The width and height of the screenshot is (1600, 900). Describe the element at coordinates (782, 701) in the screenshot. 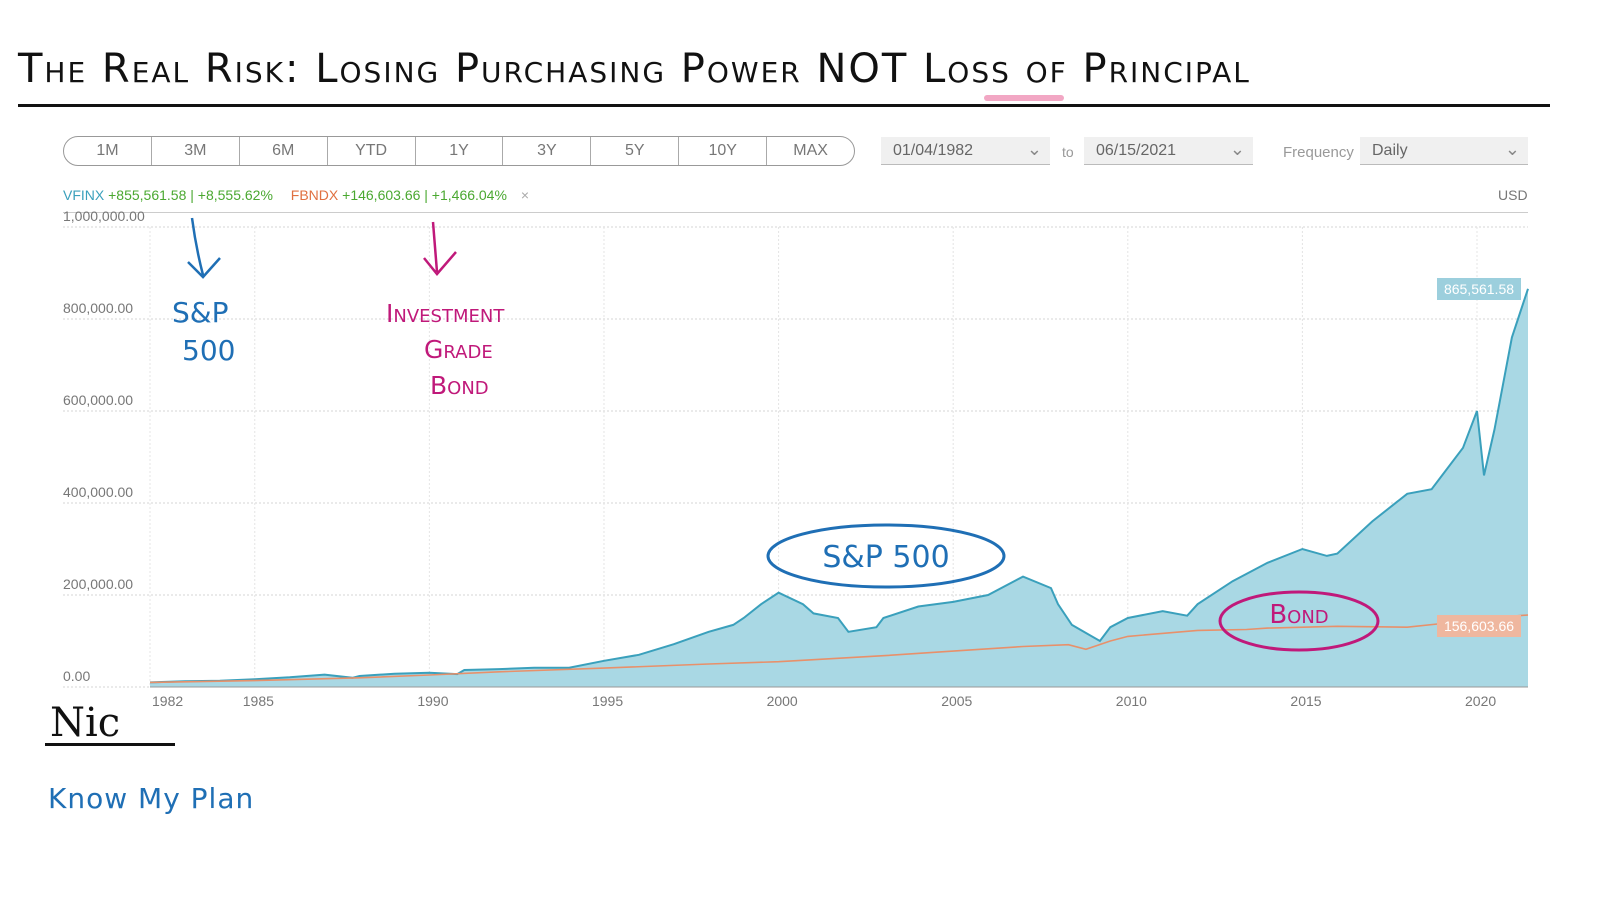

I see `x-tick-label: 2000` at that location.